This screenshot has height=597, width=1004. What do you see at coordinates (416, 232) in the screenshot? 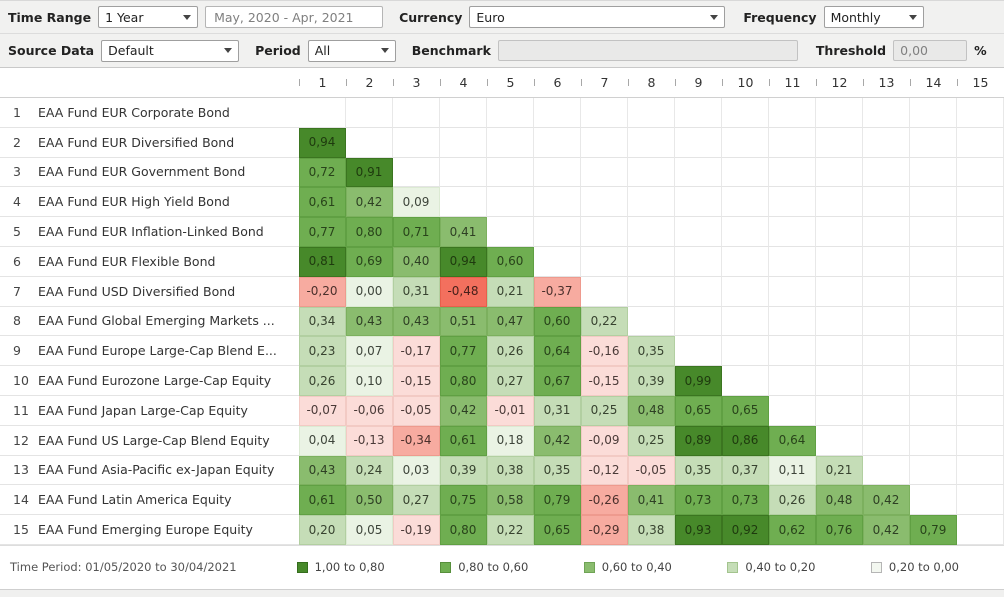
I see `correlation-cell: 0,71` at bounding box center [416, 232].